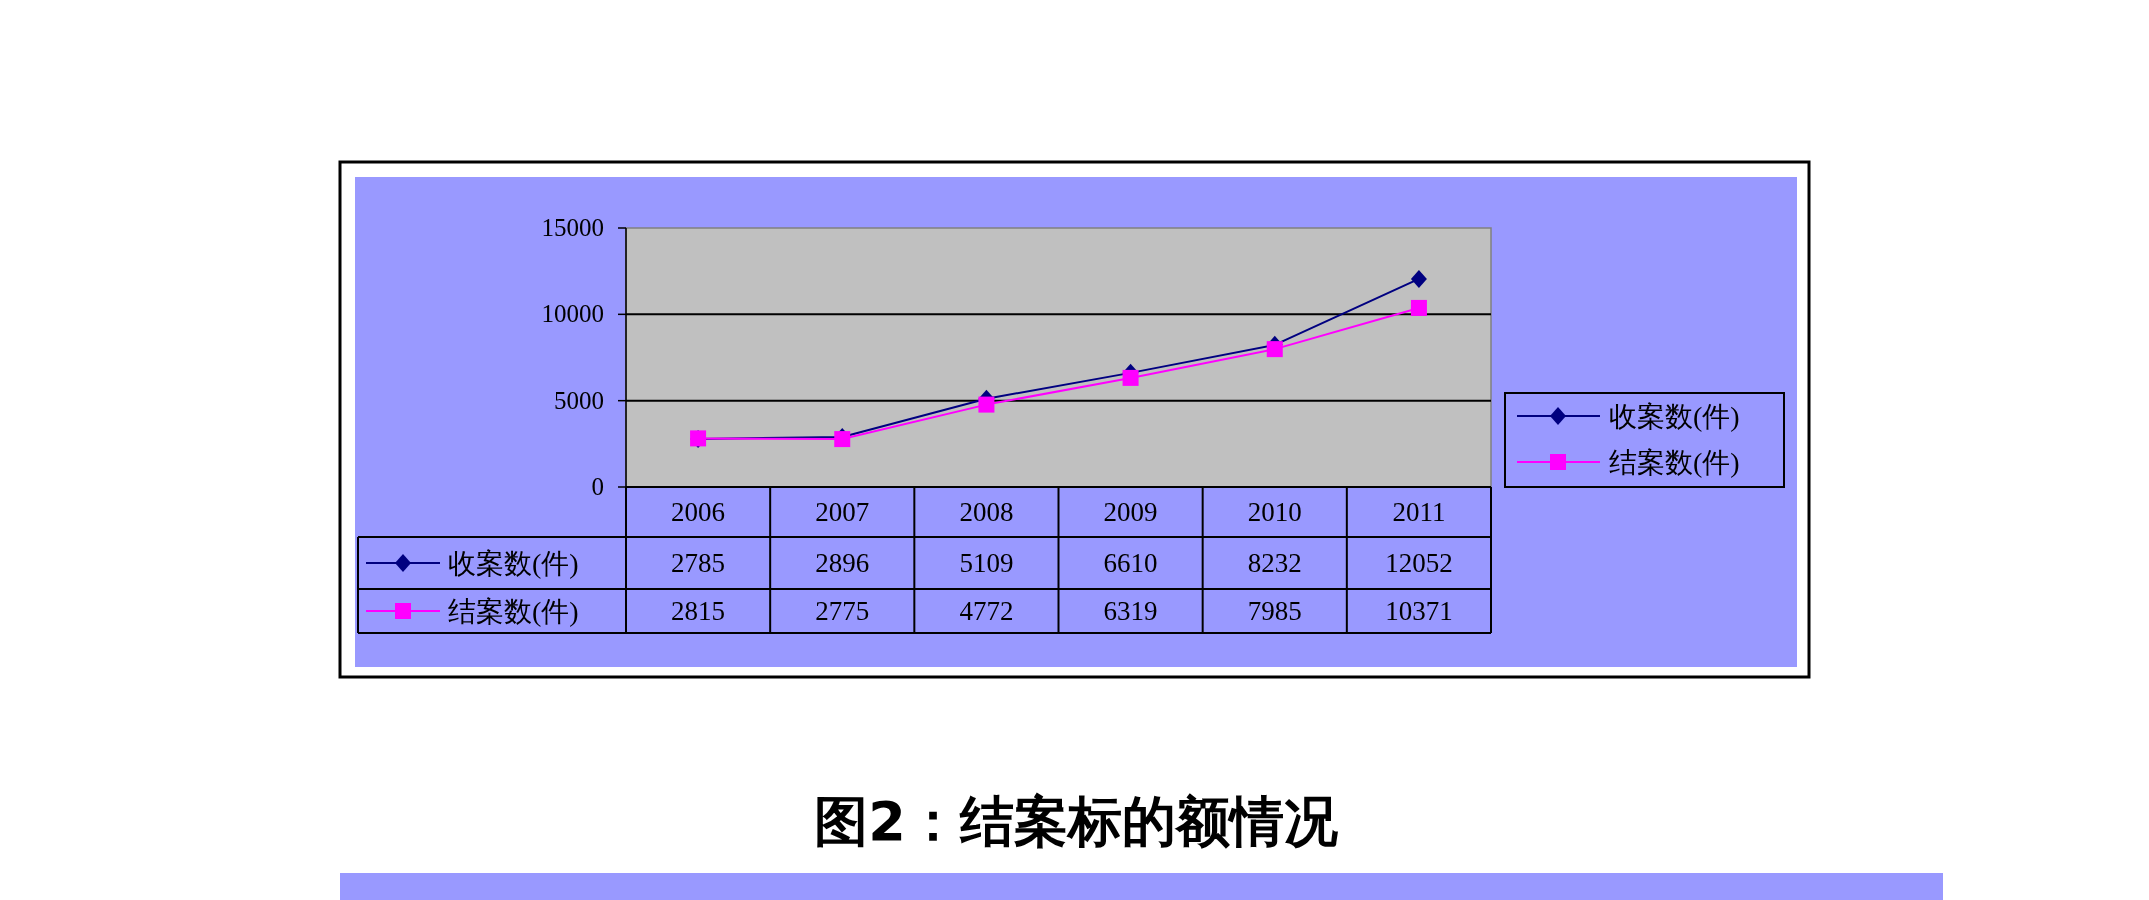 The width and height of the screenshot is (2149, 900). Describe the element at coordinates (1674, 416) in the screenshot. I see `text: 收案数(件)` at that location.